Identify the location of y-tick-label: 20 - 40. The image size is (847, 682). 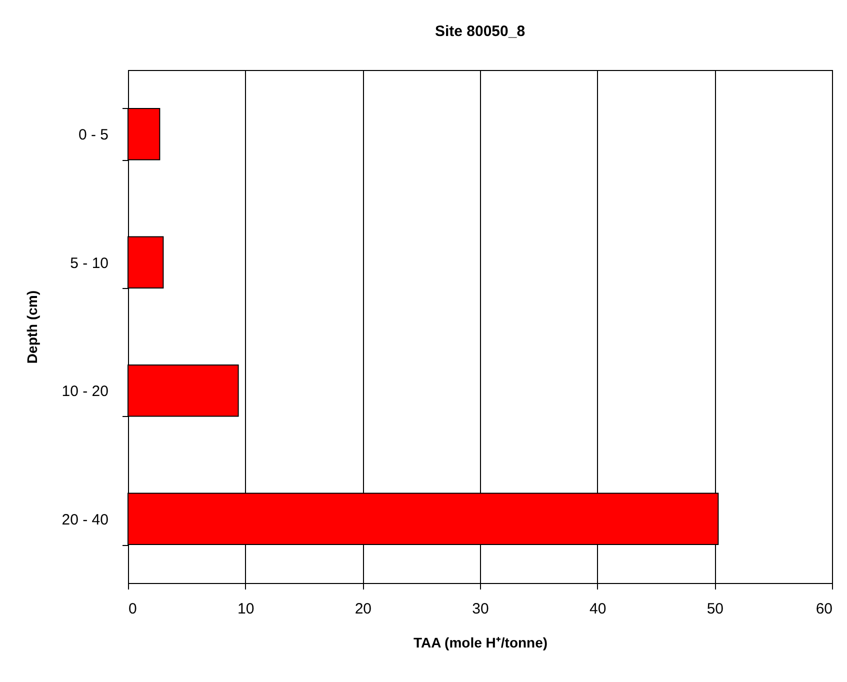
(85, 519).